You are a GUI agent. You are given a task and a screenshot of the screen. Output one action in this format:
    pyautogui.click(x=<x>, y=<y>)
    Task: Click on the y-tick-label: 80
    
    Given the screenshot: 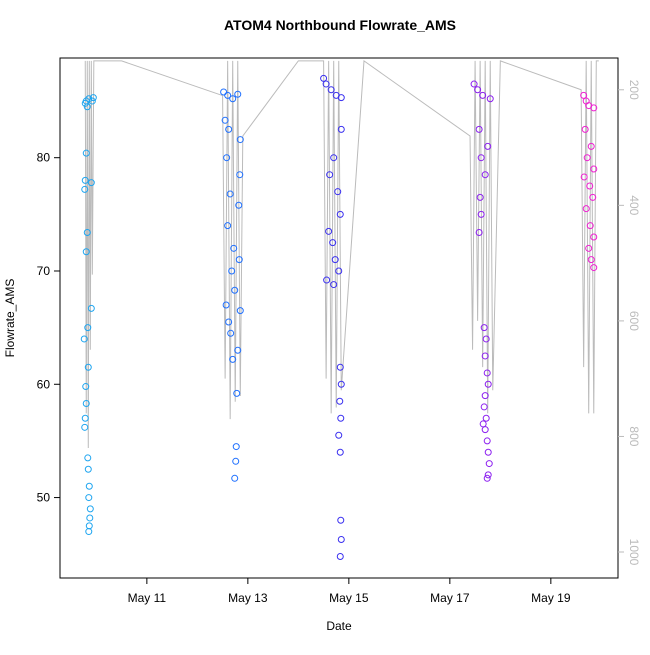 What is the action you would take?
    pyautogui.click(x=44, y=158)
    